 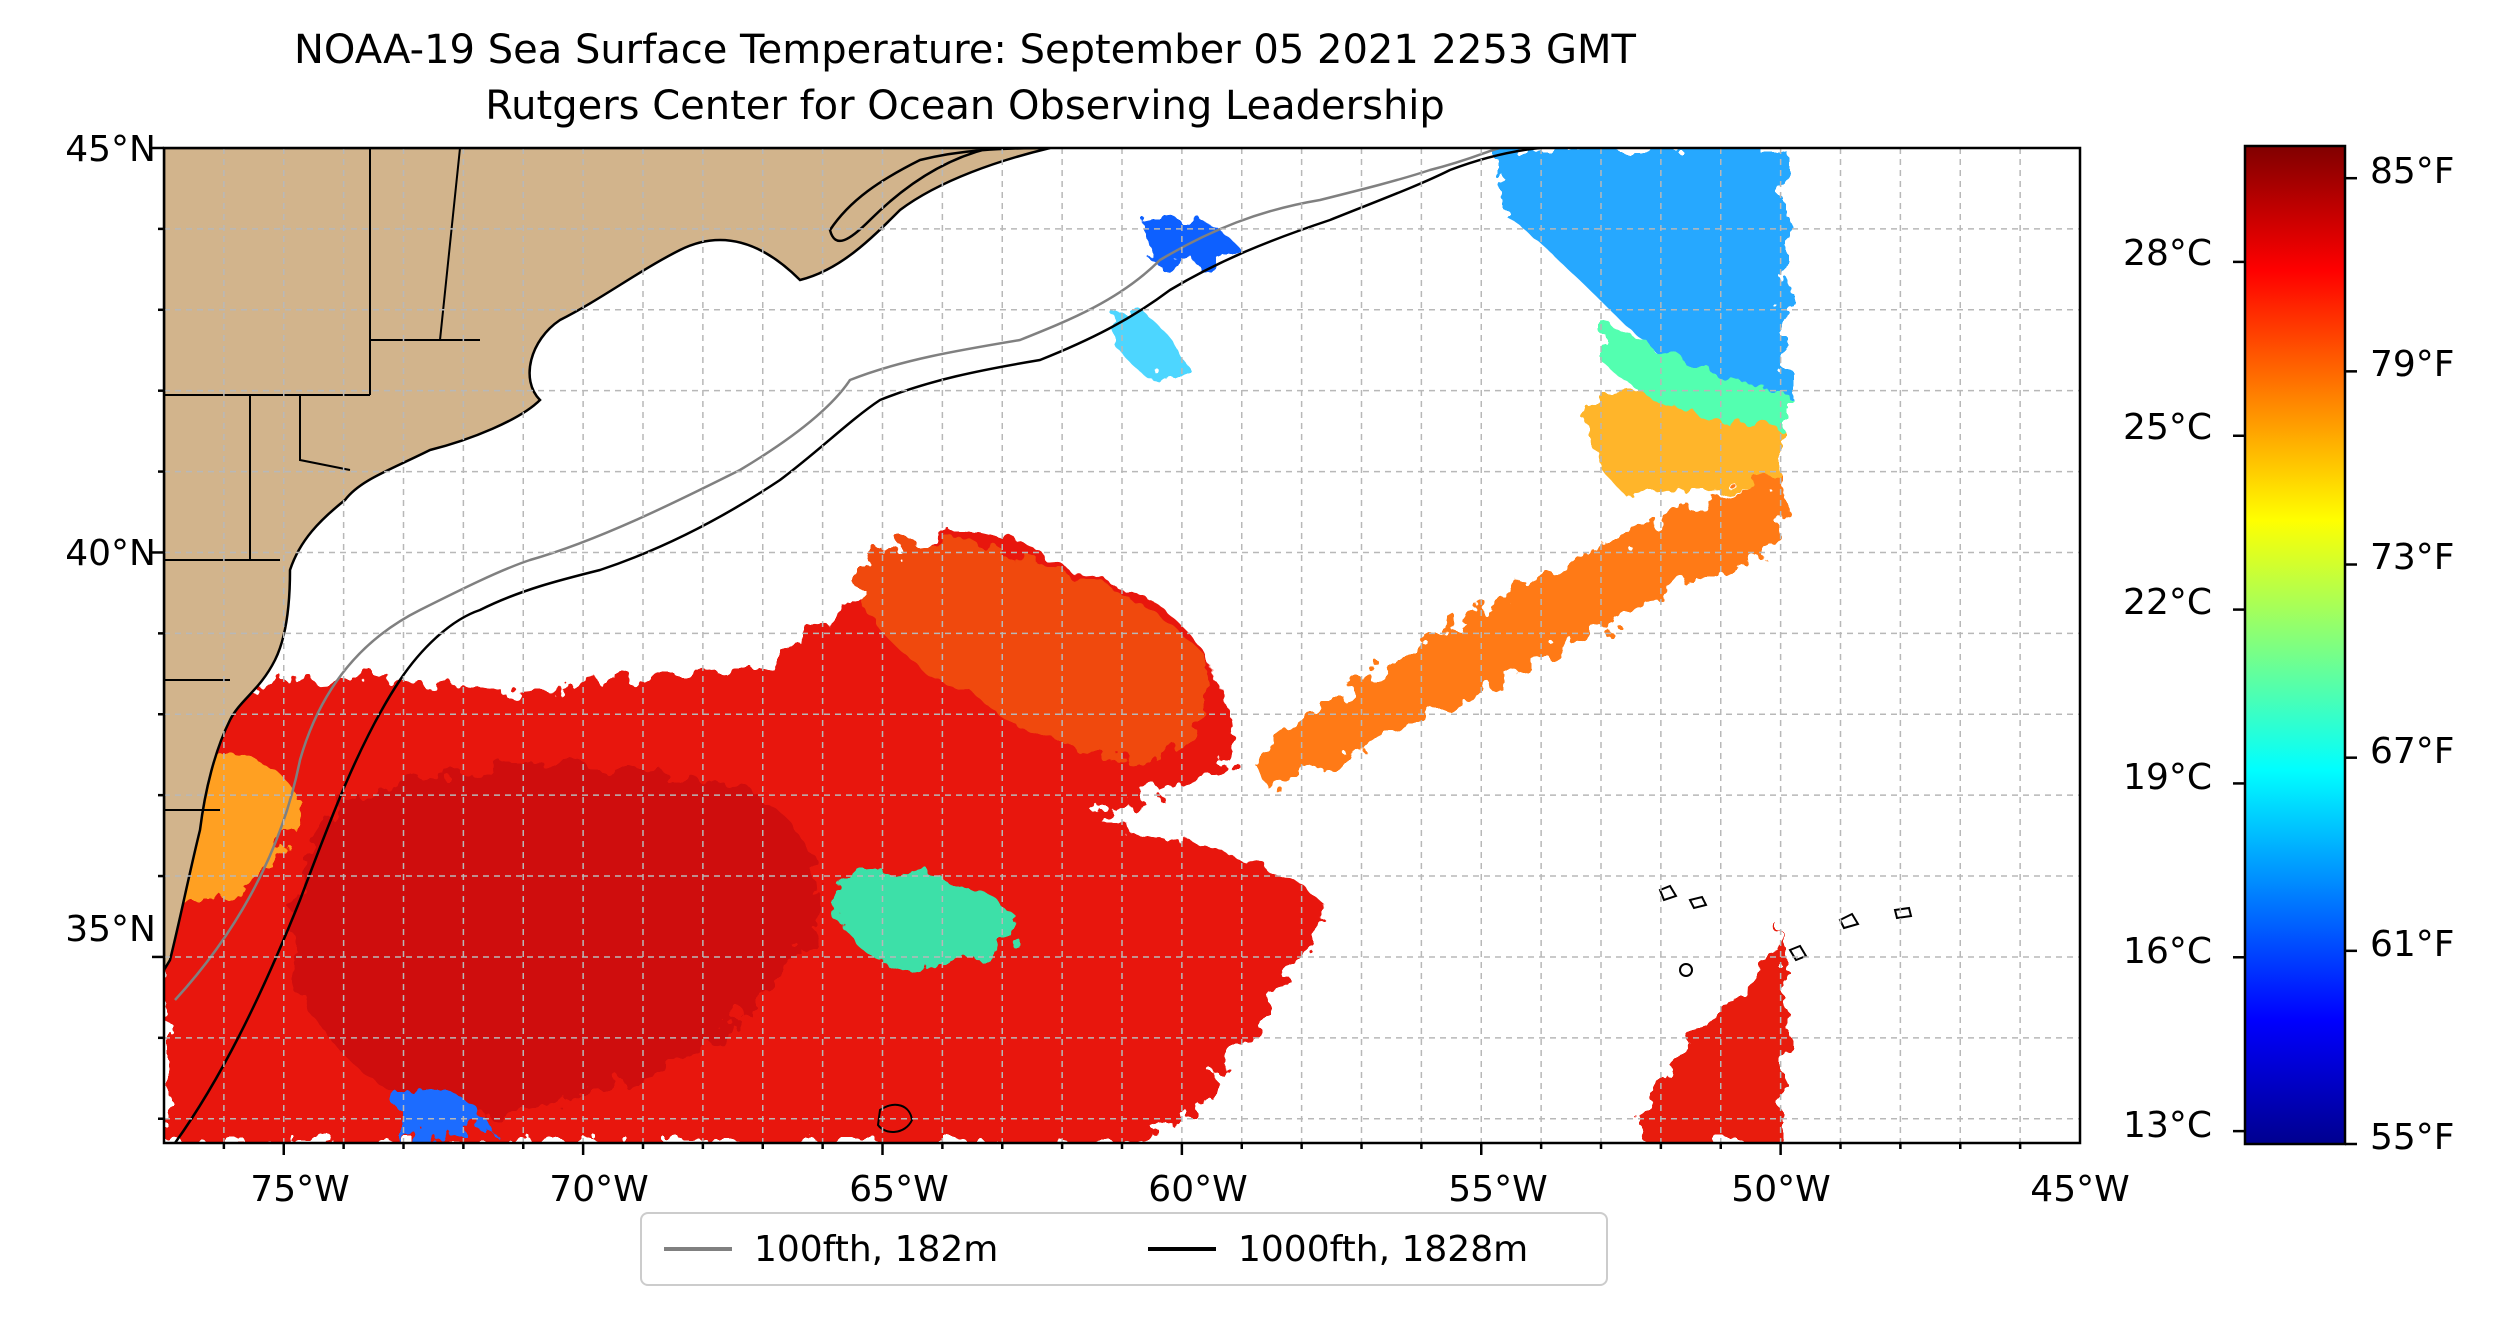 What do you see at coordinates (1037, 650) in the screenshot?
I see `sst-north-patch` at bounding box center [1037, 650].